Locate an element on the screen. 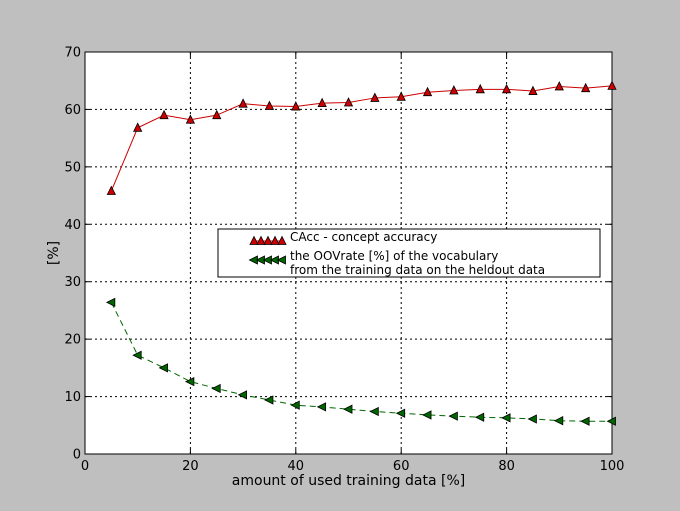 This screenshot has width=680, height=511. x-tick-label: 60 is located at coordinates (401, 466).